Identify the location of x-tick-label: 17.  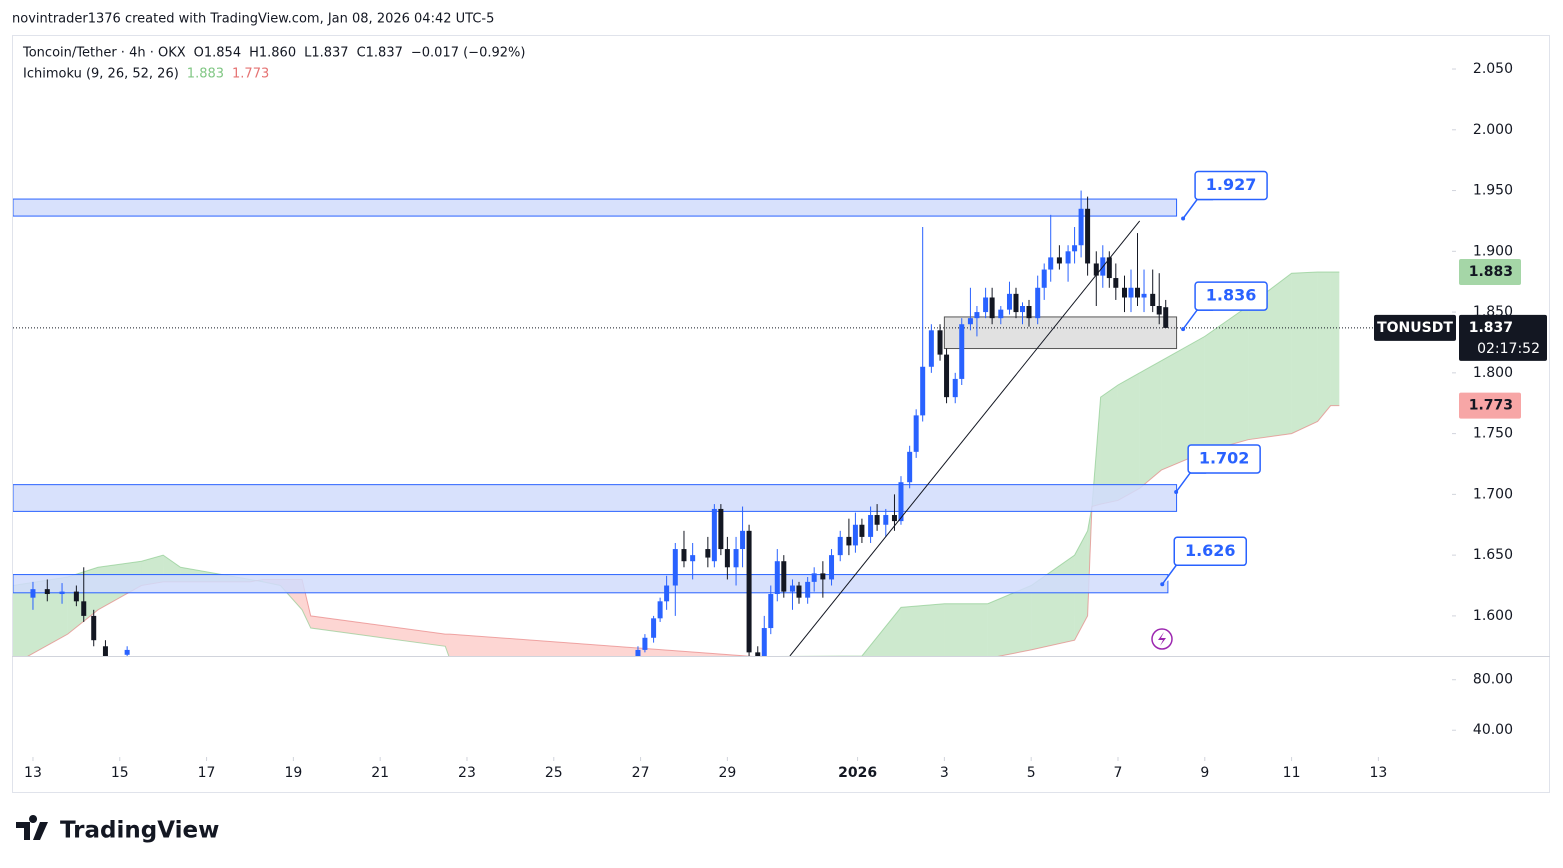
(207, 773).